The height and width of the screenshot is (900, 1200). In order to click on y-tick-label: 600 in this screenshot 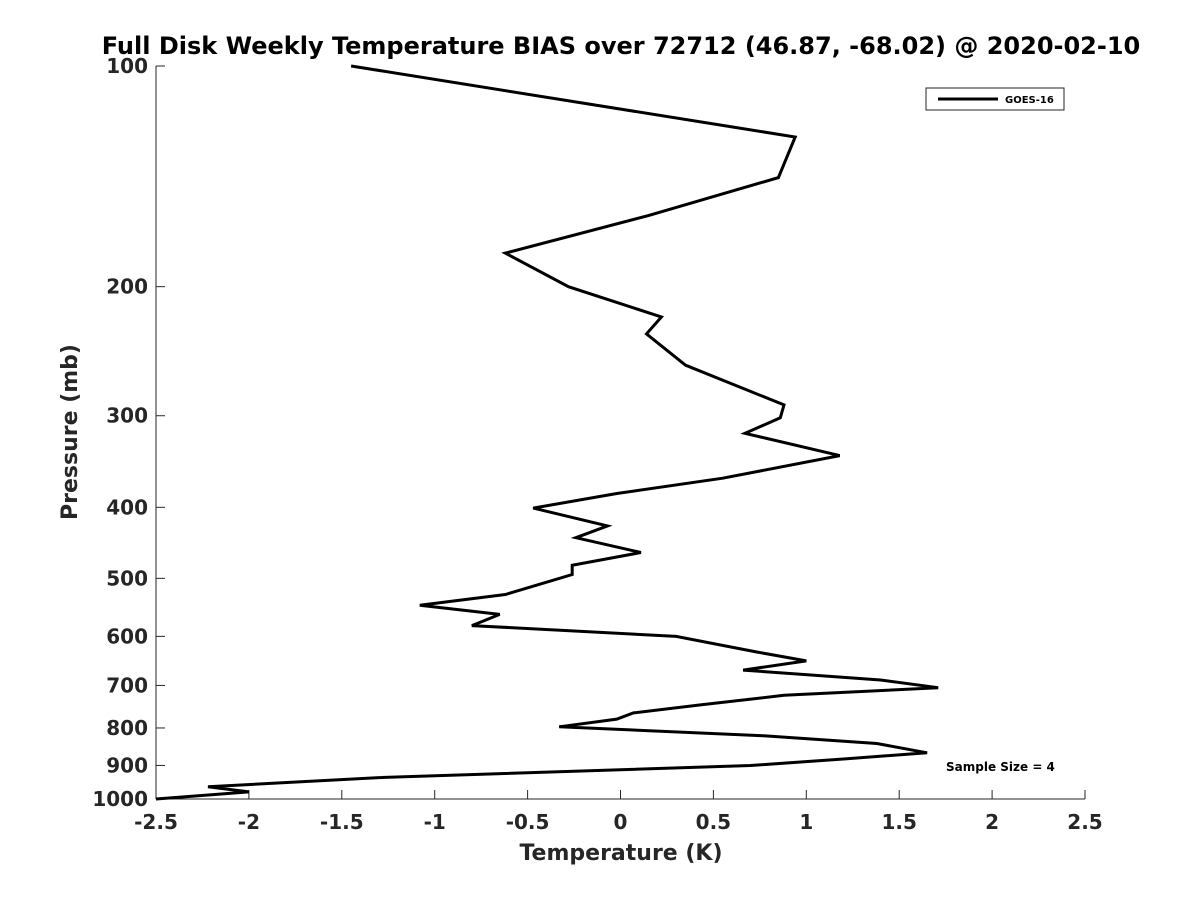, I will do `click(127, 636)`.